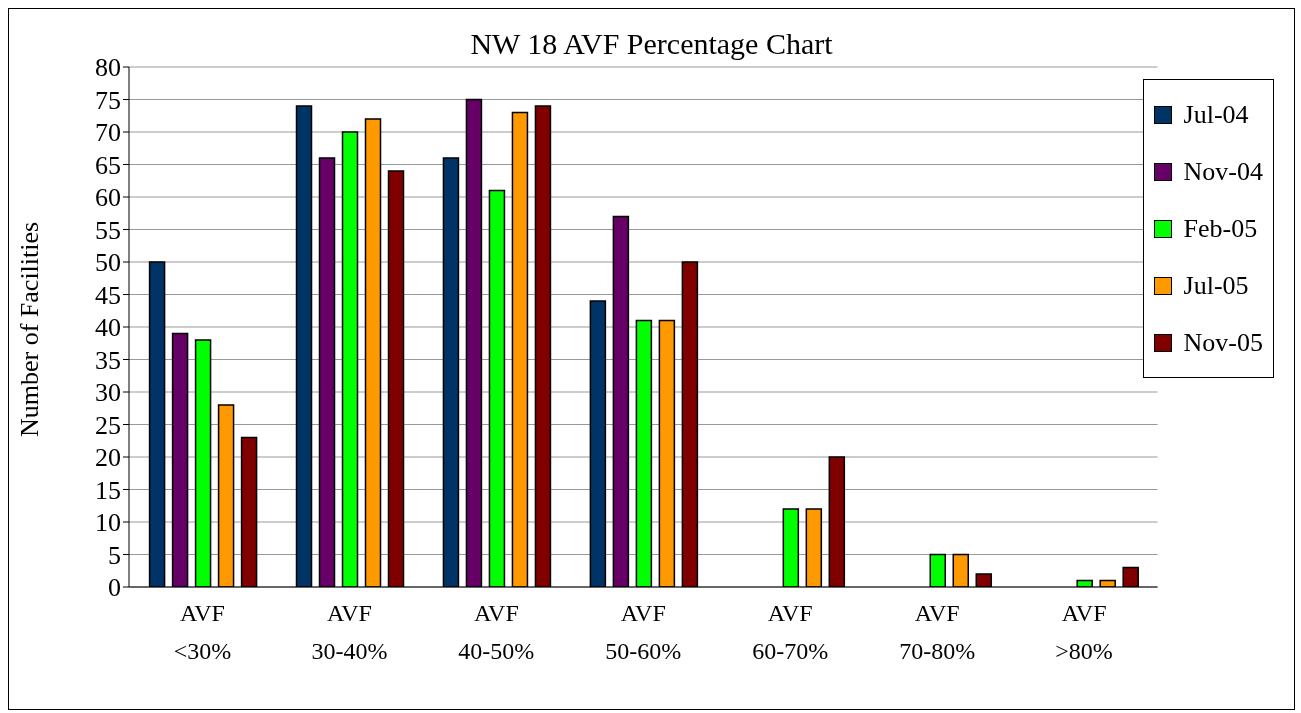 The width and height of the screenshot is (1301, 713). Describe the element at coordinates (349, 632) in the screenshot. I see `x-tick-label: AVF 30-40%` at that location.